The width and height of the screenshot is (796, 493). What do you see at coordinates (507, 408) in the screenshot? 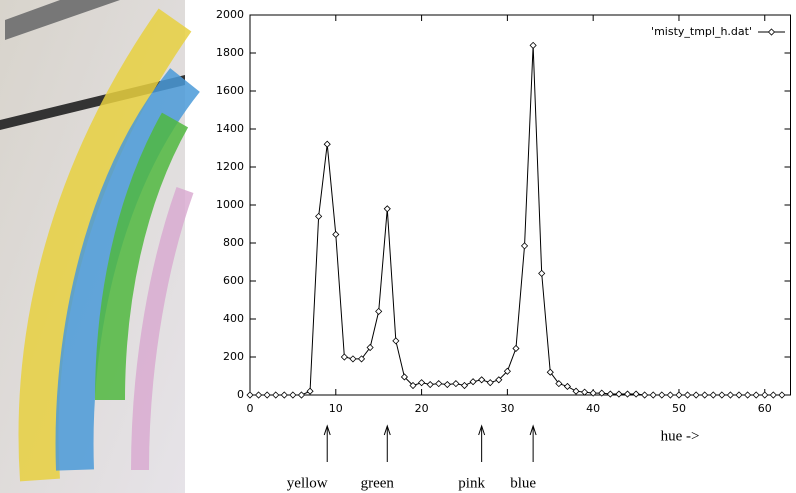
I see `x-tick-label: 30` at bounding box center [507, 408].